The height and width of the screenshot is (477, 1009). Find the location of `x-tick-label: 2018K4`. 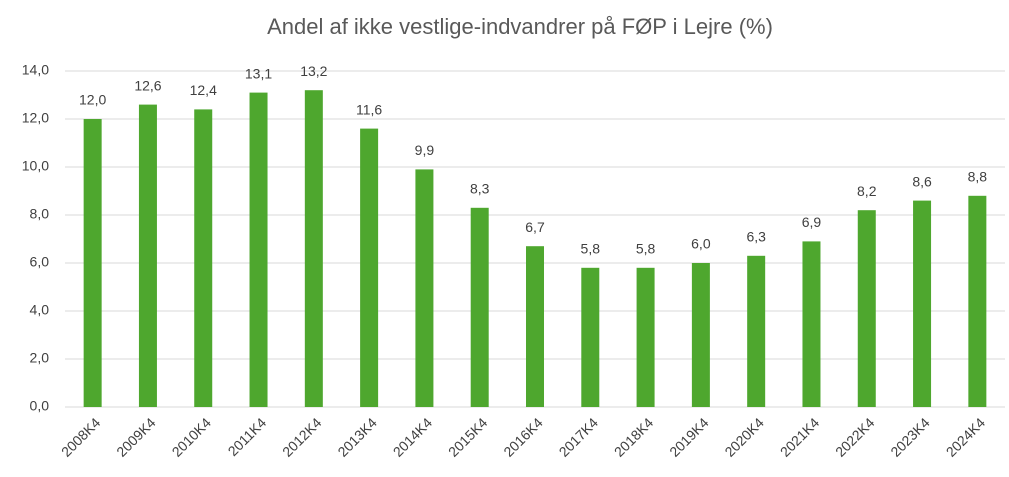

x-tick-label: 2018K4 is located at coordinates (634, 437).